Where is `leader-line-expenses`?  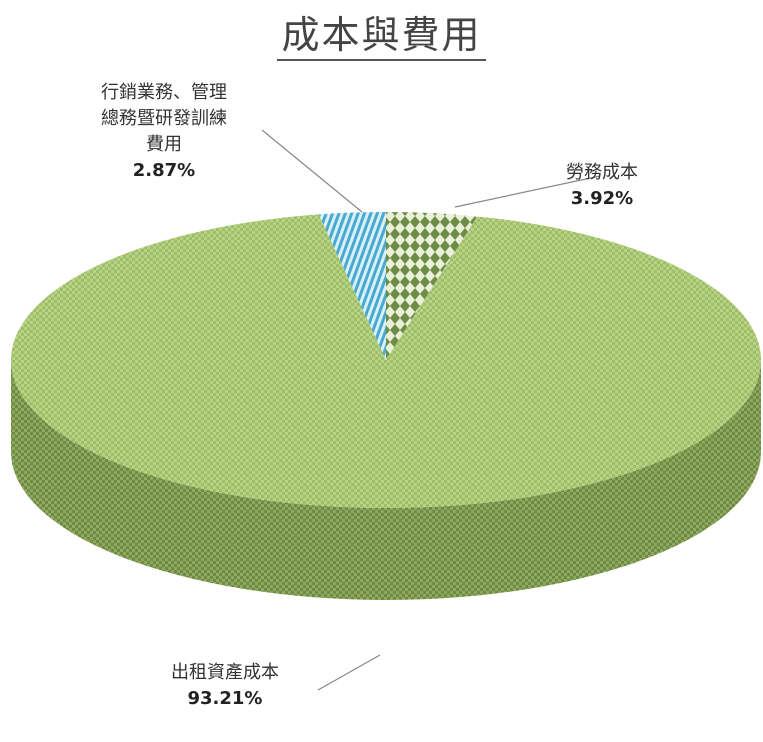
leader-line-expenses is located at coordinates (312, 171).